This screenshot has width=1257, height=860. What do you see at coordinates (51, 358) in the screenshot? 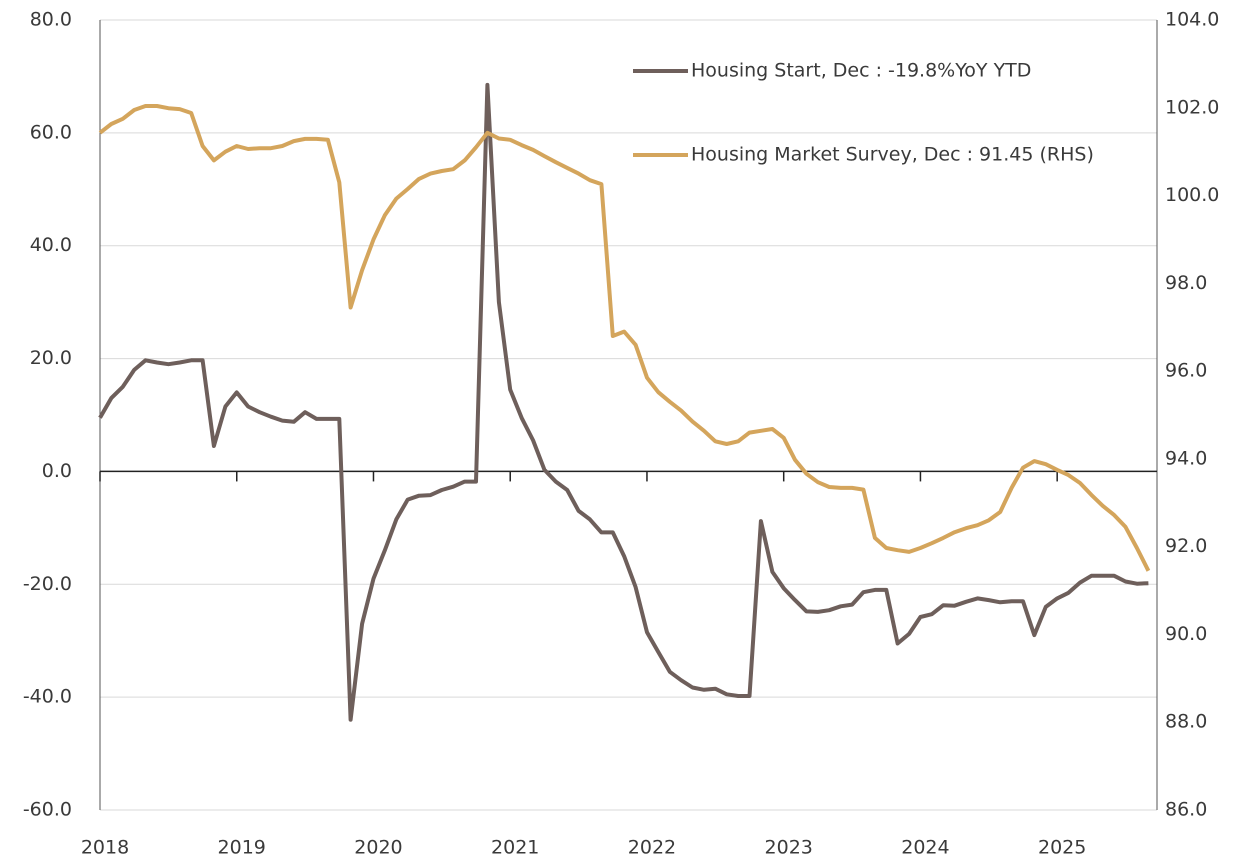
I see `y-tick-label: 20.0` at bounding box center [51, 358].